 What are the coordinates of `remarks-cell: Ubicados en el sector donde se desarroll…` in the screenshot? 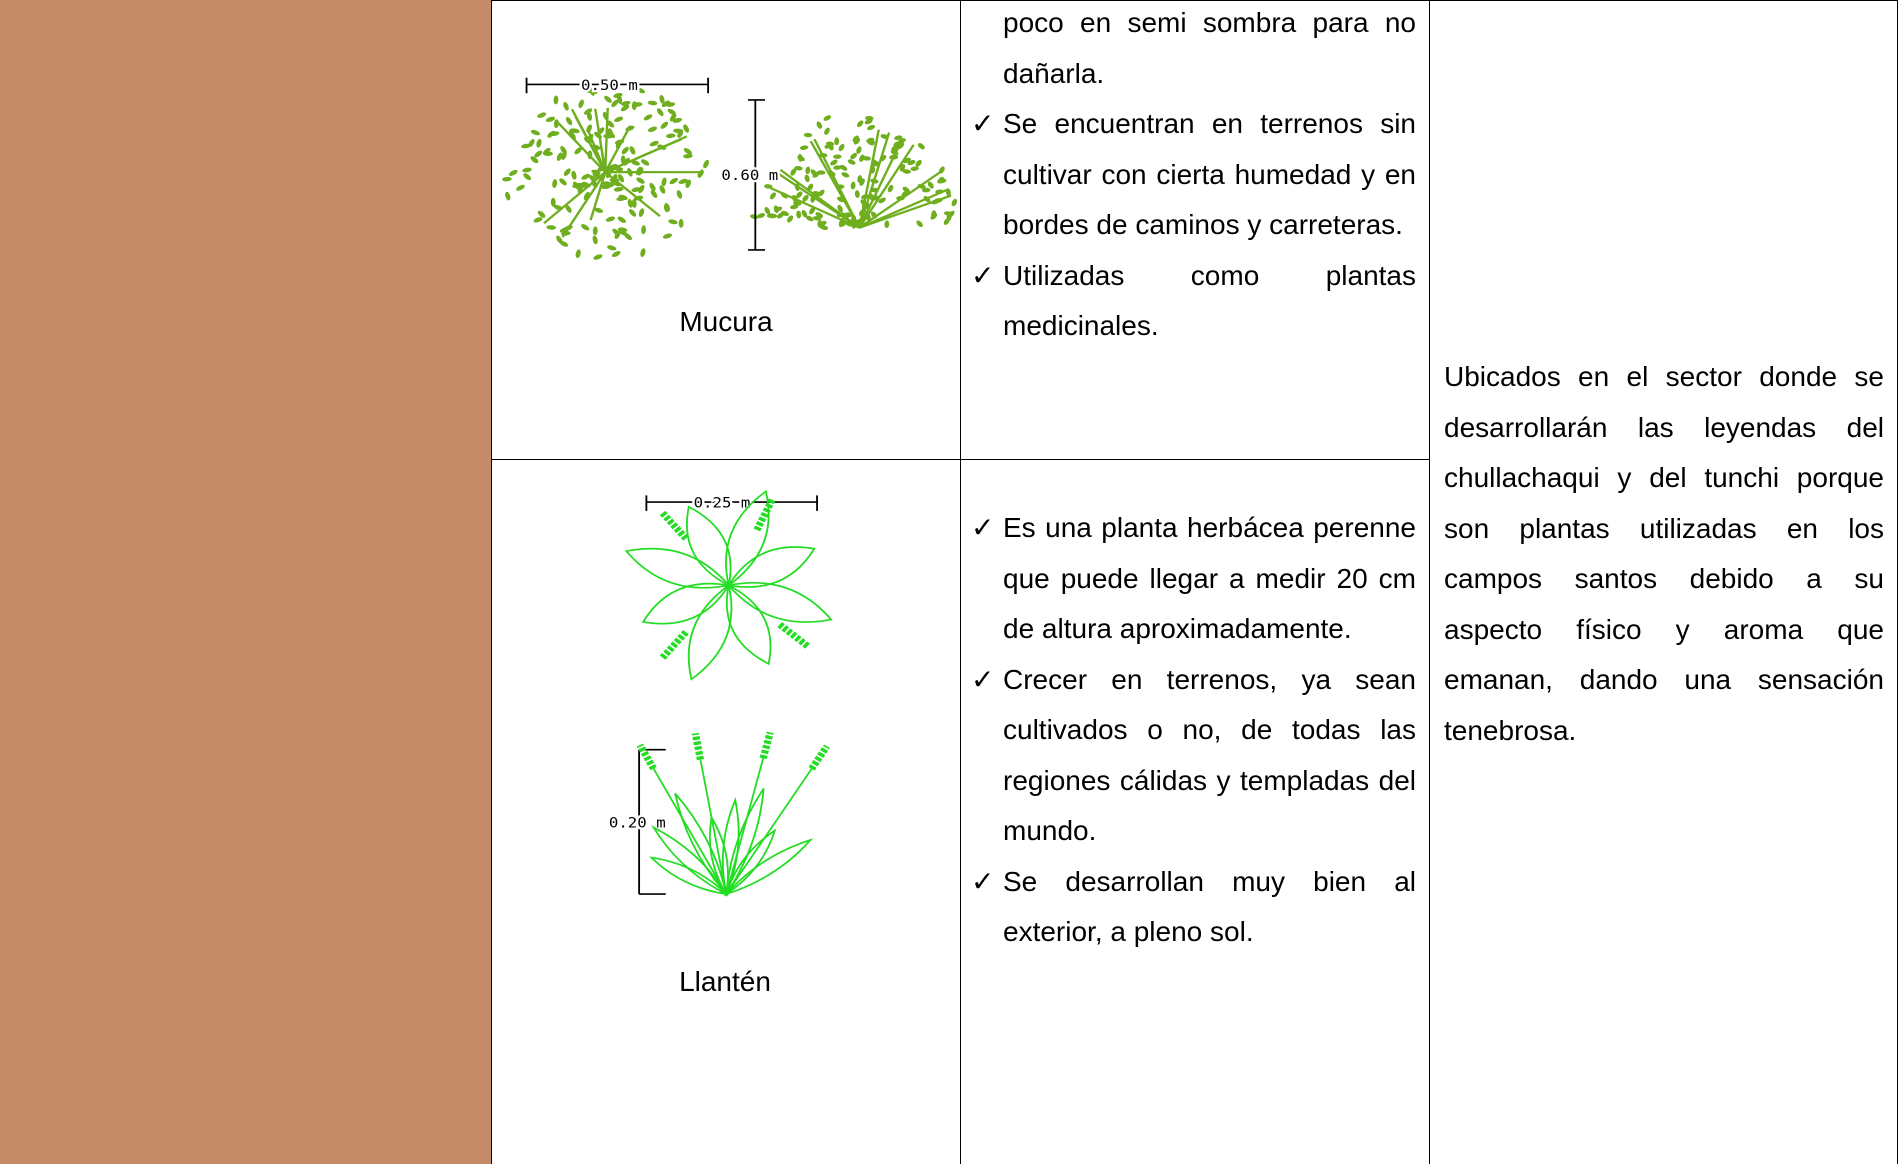 It's located at (1664, 553).